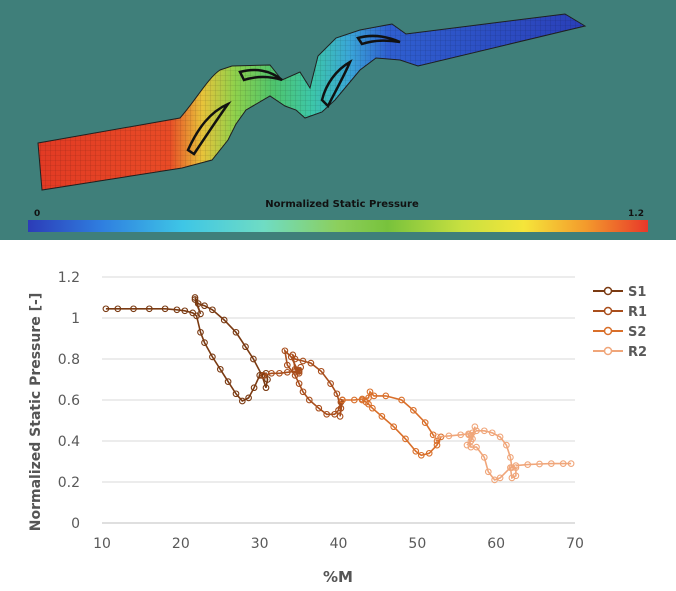 This screenshot has height=591, width=676. I want to click on legend-item-r2: R2, so click(620, 352).